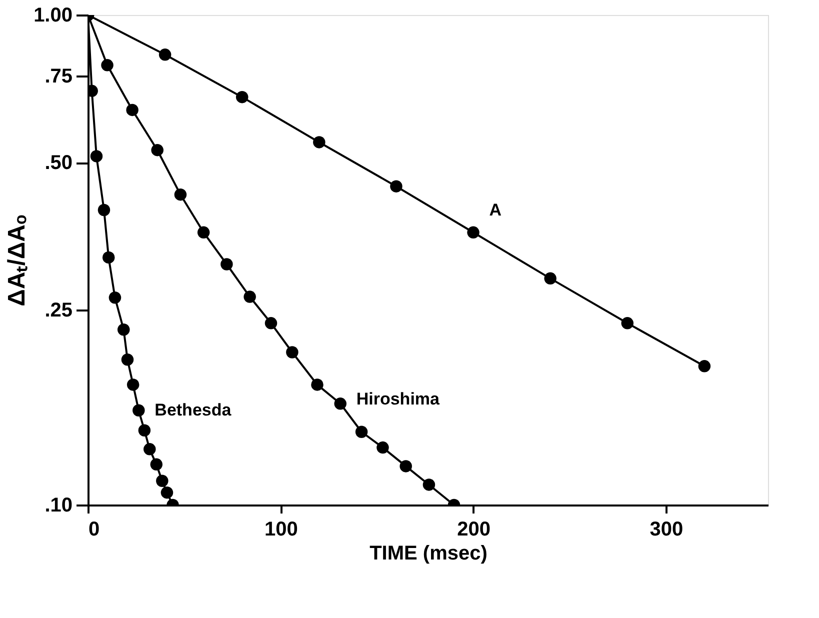 Image resolution: width=819 pixels, height=618 pixels. Describe the element at coordinates (94, 529) in the screenshot. I see `x-tick-label: 0` at that location.